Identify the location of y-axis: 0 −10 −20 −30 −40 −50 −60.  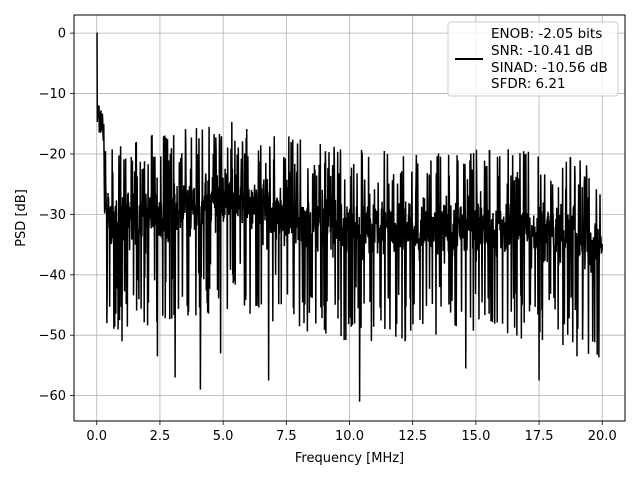
(56, 215).